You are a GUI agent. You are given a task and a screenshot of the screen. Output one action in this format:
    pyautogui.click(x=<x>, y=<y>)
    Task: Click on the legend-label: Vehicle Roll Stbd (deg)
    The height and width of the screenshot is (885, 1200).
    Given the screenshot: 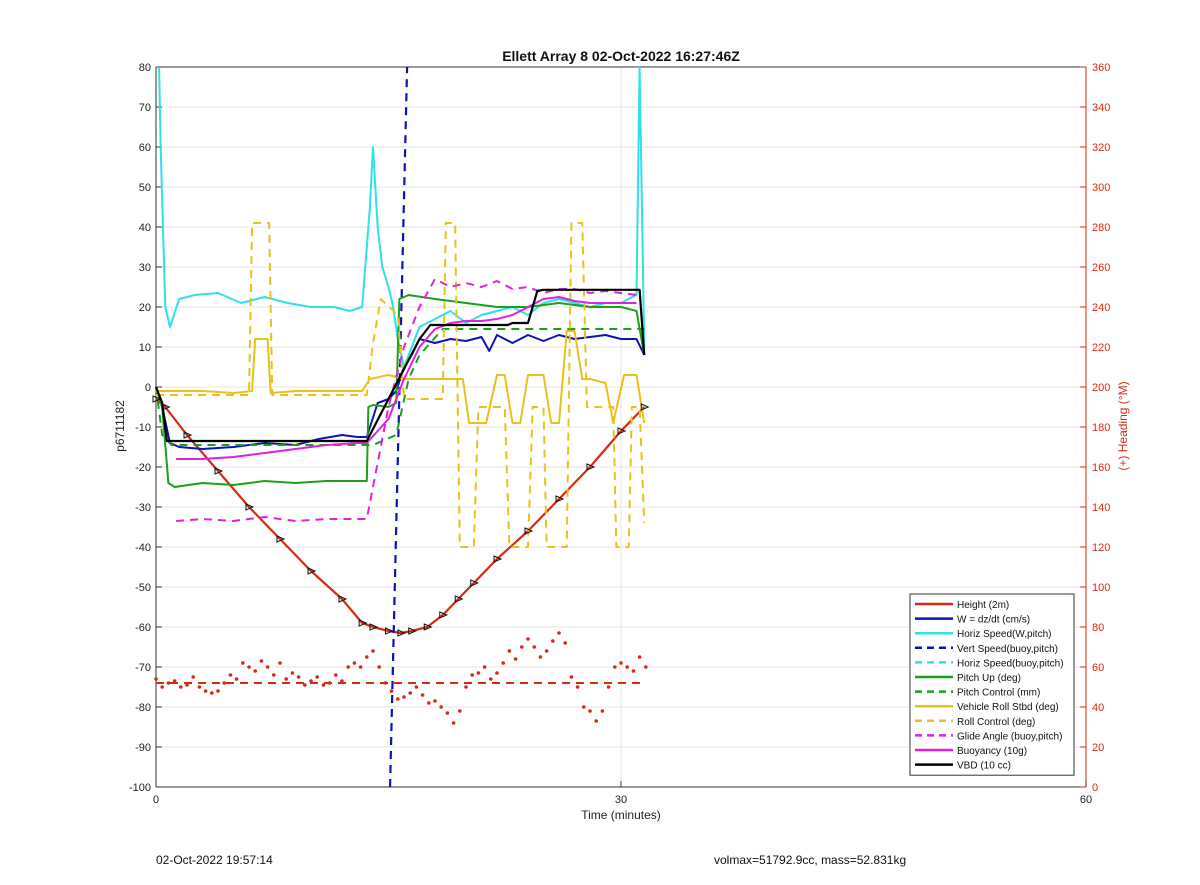 What is the action you would take?
    pyautogui.click(x=1008, y=707)
    